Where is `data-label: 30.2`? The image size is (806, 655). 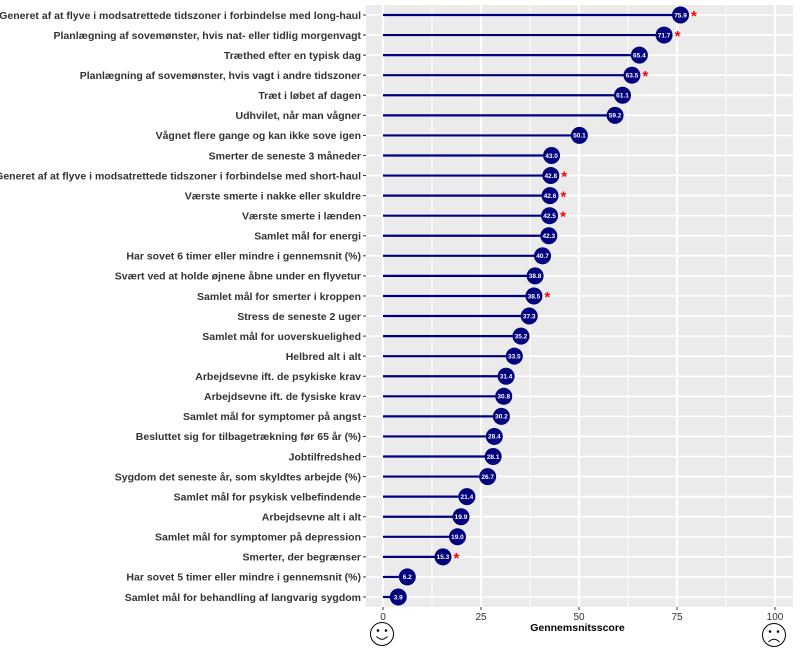 data-label: 30.2 is located at coordinates (501, 417).